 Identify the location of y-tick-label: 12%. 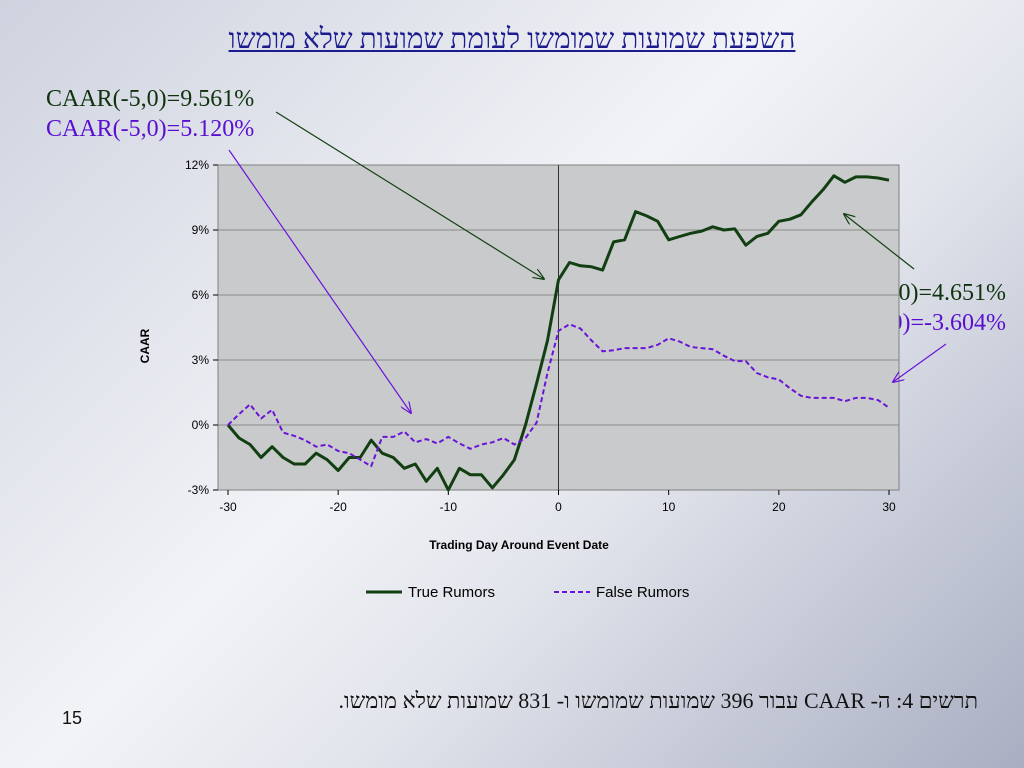
(197, 165).